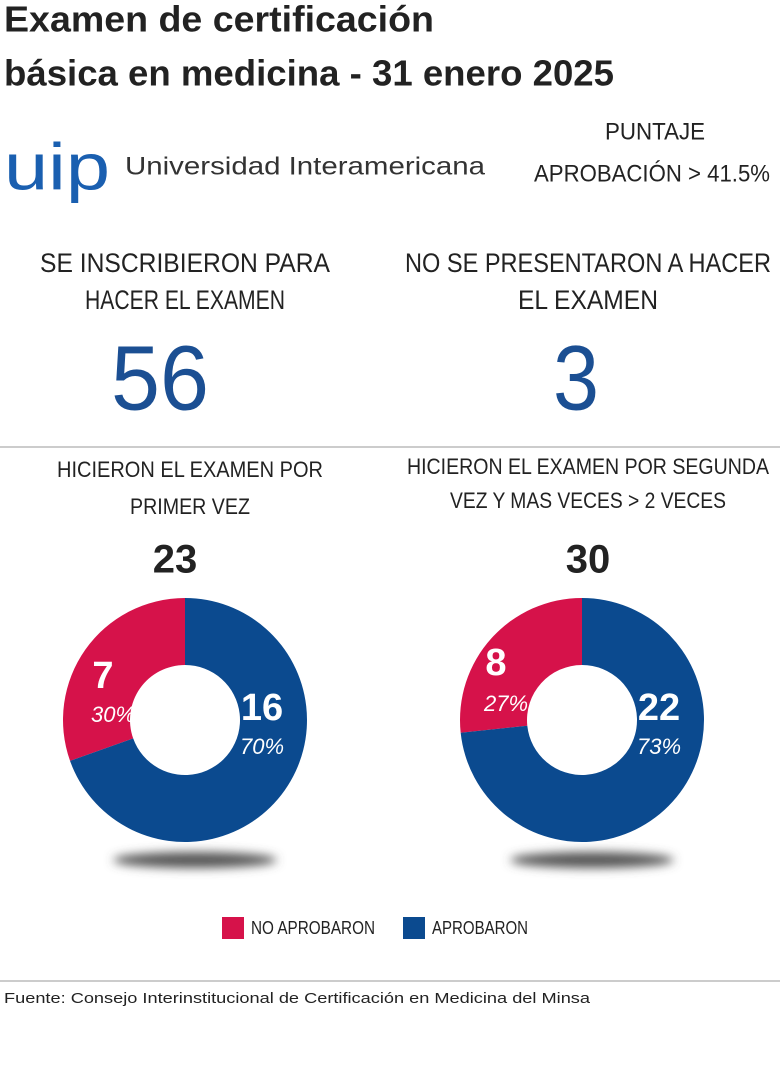  What do you see at coordinates (505, 703) in the screenshot?
I see `slice-percent: 27%` at bounding box center [505, 703].